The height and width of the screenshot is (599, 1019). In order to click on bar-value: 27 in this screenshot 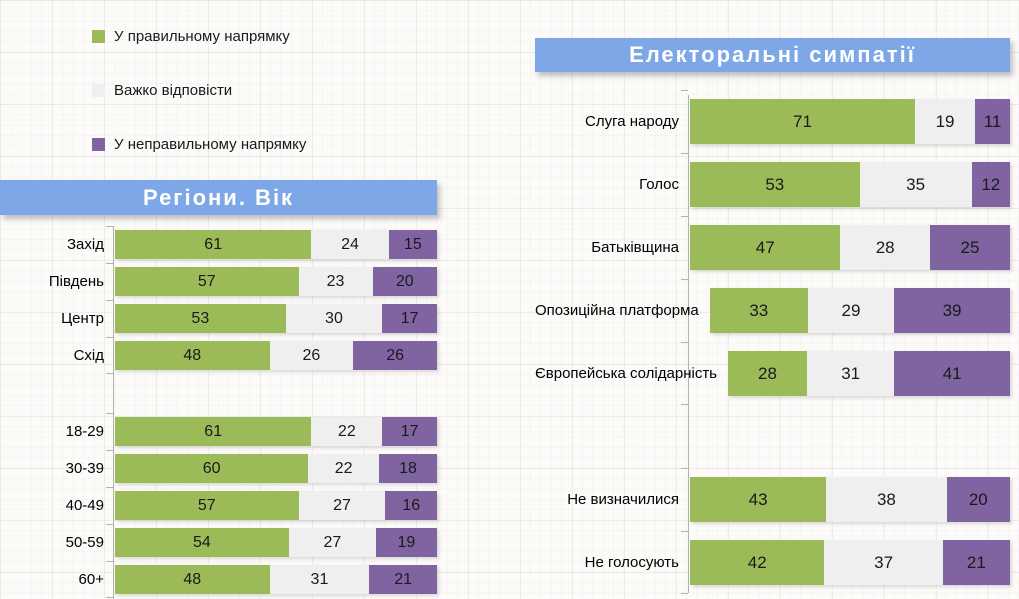, I will do `click(342, 505)`.